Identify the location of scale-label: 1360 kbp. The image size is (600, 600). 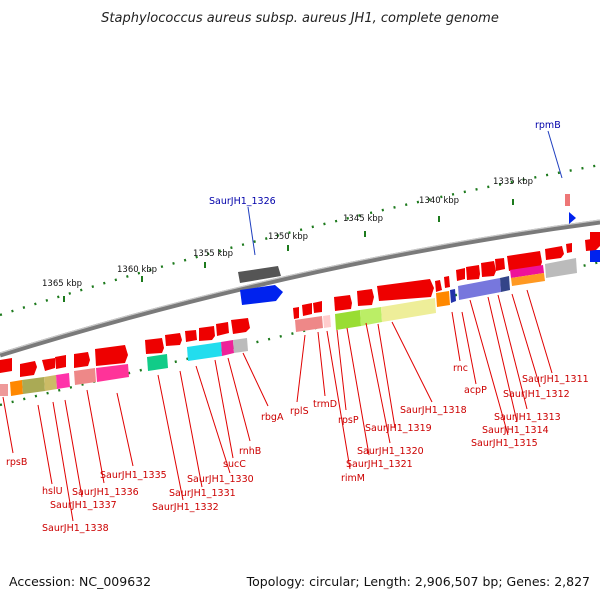
(137, 270).